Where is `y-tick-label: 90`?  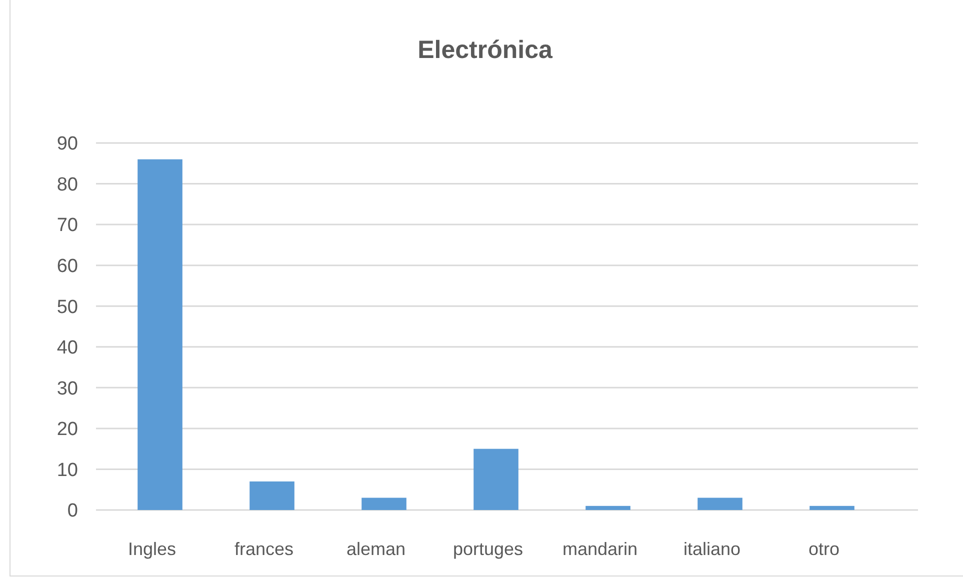
y-tick-label: 90 is located at coordinates (67, 144).